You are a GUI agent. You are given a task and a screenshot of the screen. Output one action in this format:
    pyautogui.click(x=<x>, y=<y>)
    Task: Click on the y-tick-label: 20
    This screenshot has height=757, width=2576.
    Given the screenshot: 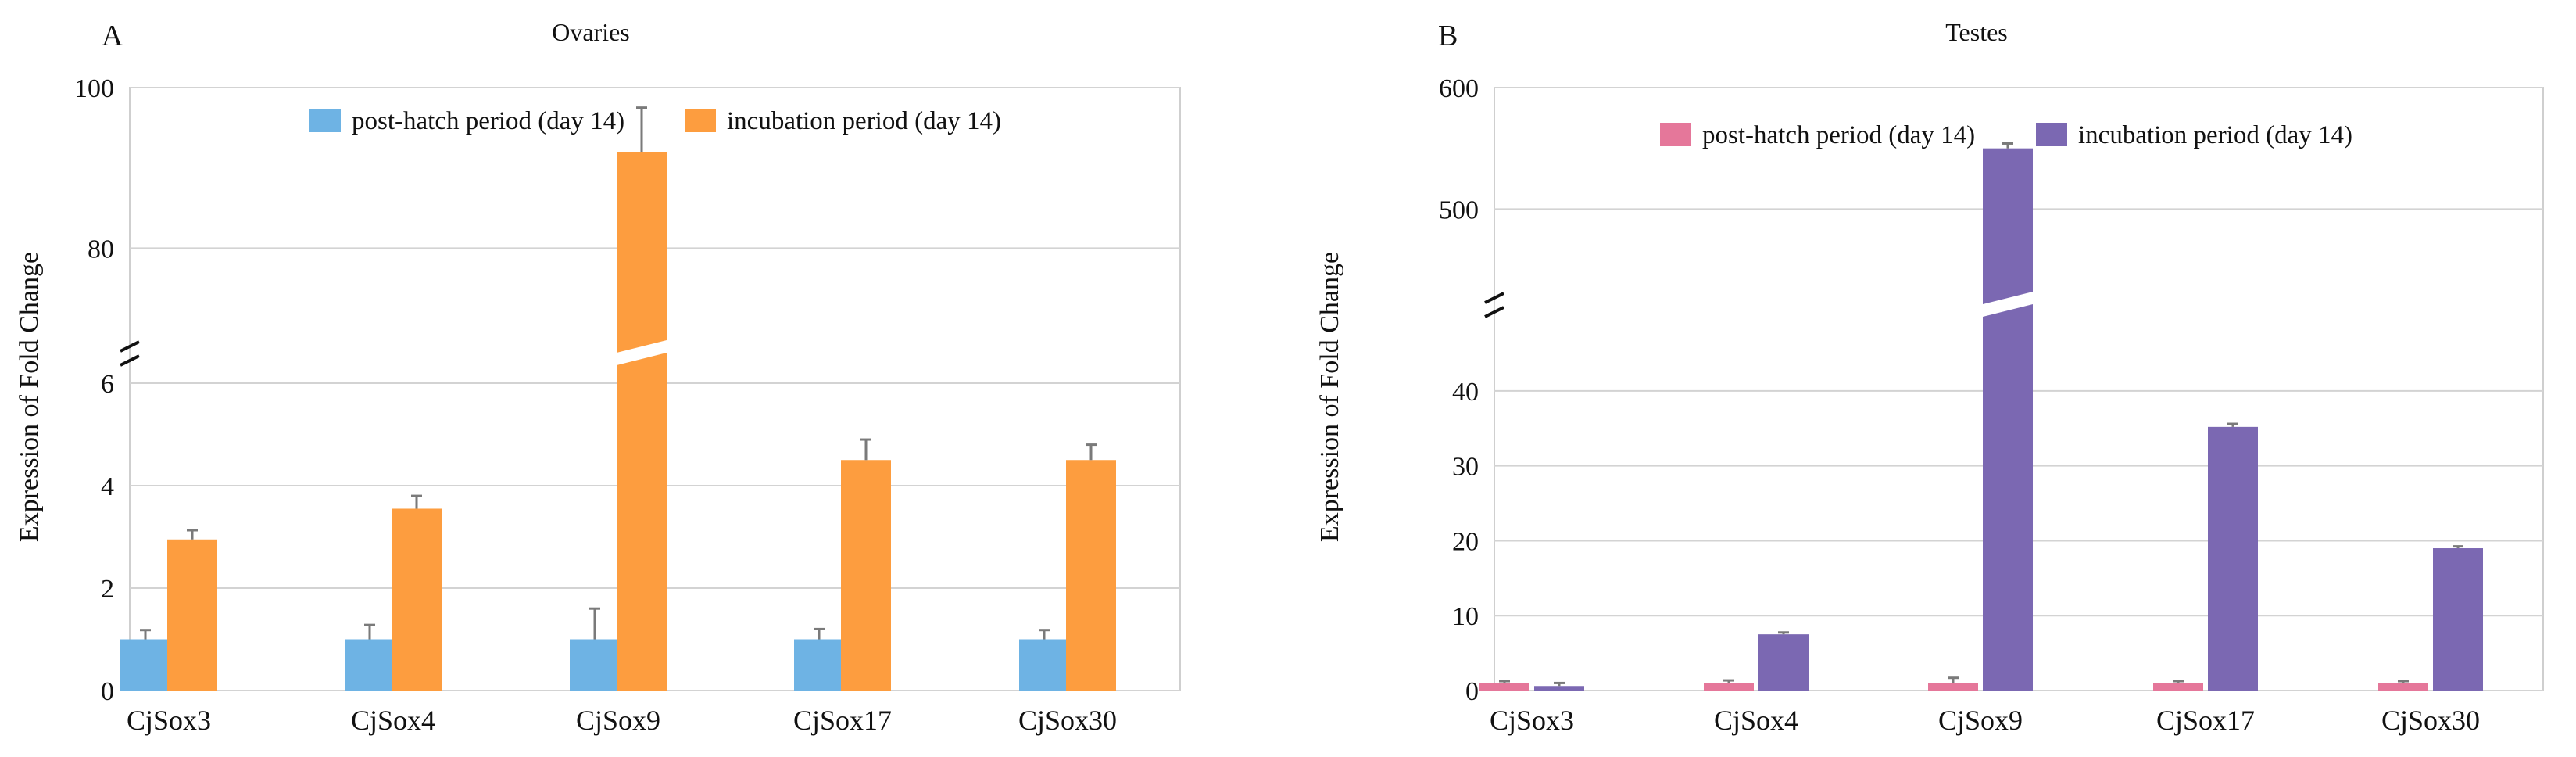 What is the action you would take?
    pyautogui.click(x=1465, y=542)
    